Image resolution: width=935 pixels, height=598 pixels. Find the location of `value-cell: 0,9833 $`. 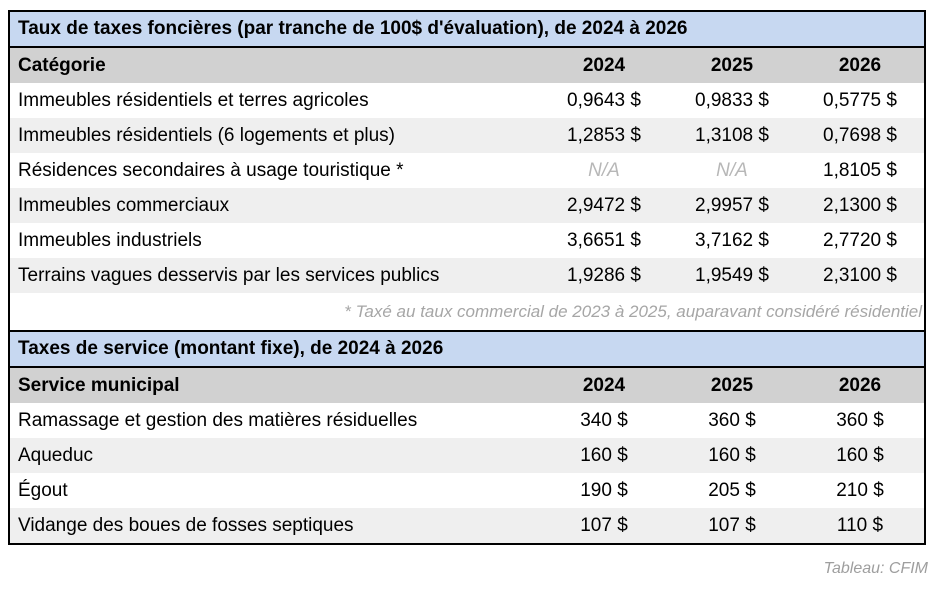

value-cell: 0,9833 $ is located at coordinates (732, 100).